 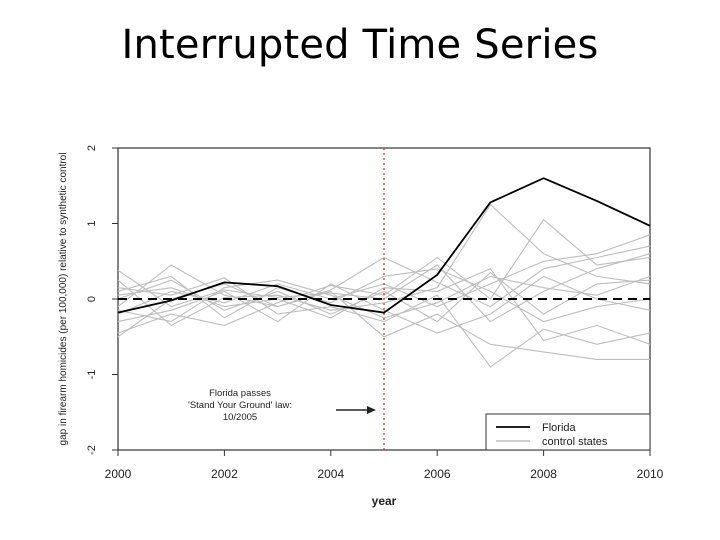 I want to click on legend-box, so click(x=568, y=432).